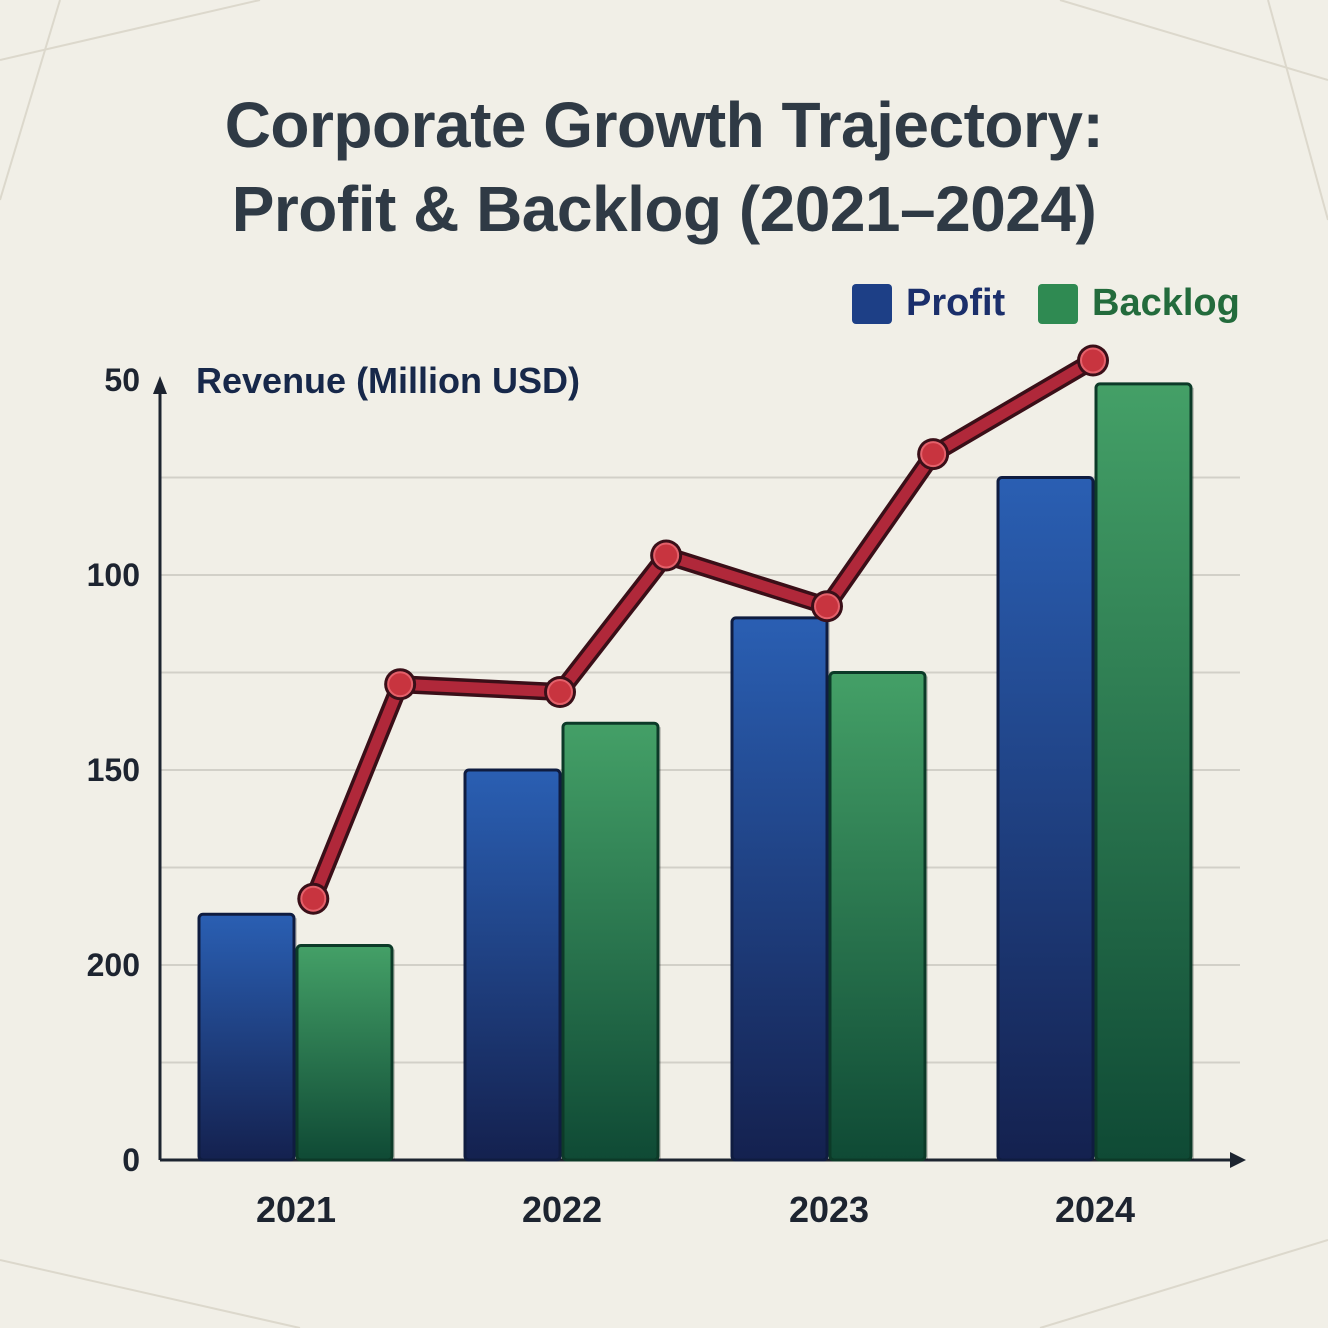 The image size is (1328, 1328). What do you see at coordinates (1166, 303) in the screenshot?
I see `legend-label-backlog: Backlog` at bounding box center [1166, 303].